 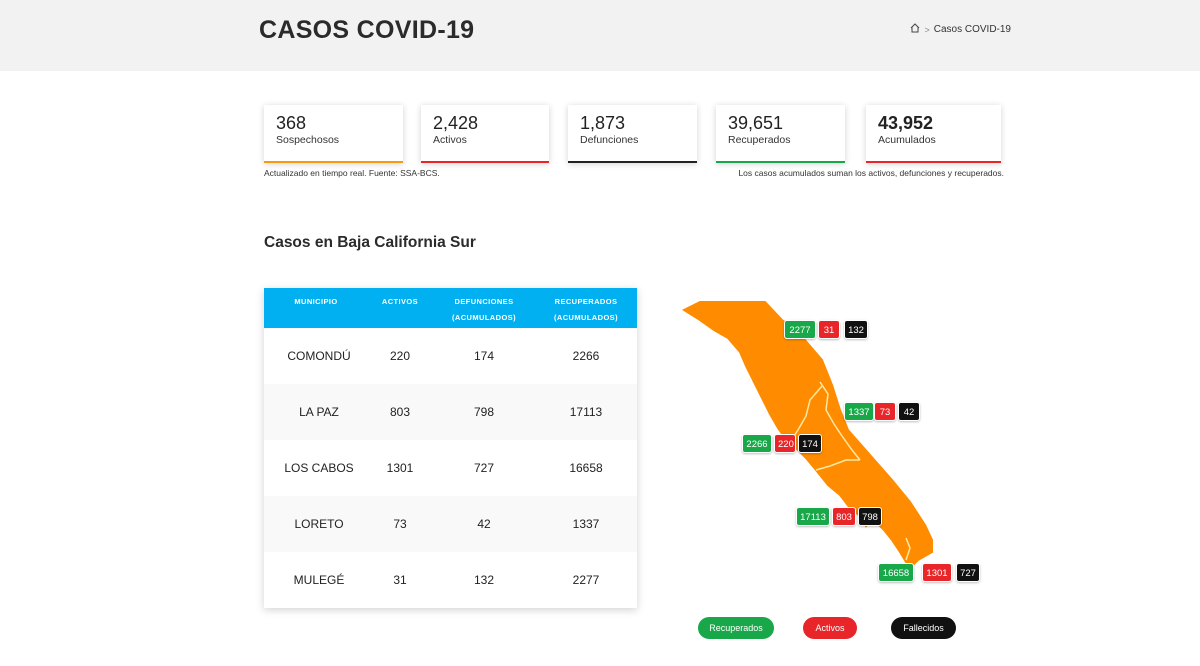 I want to click on table-row: MULEGÉ 31 132 2277, so click(x=450, y=580).